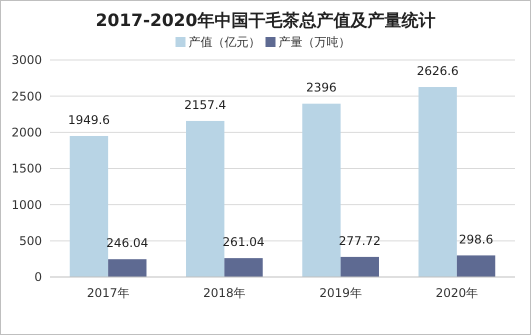 This screenshot has width=531, height=335. I want to click on data-label: 277.72, so click(359, 241).